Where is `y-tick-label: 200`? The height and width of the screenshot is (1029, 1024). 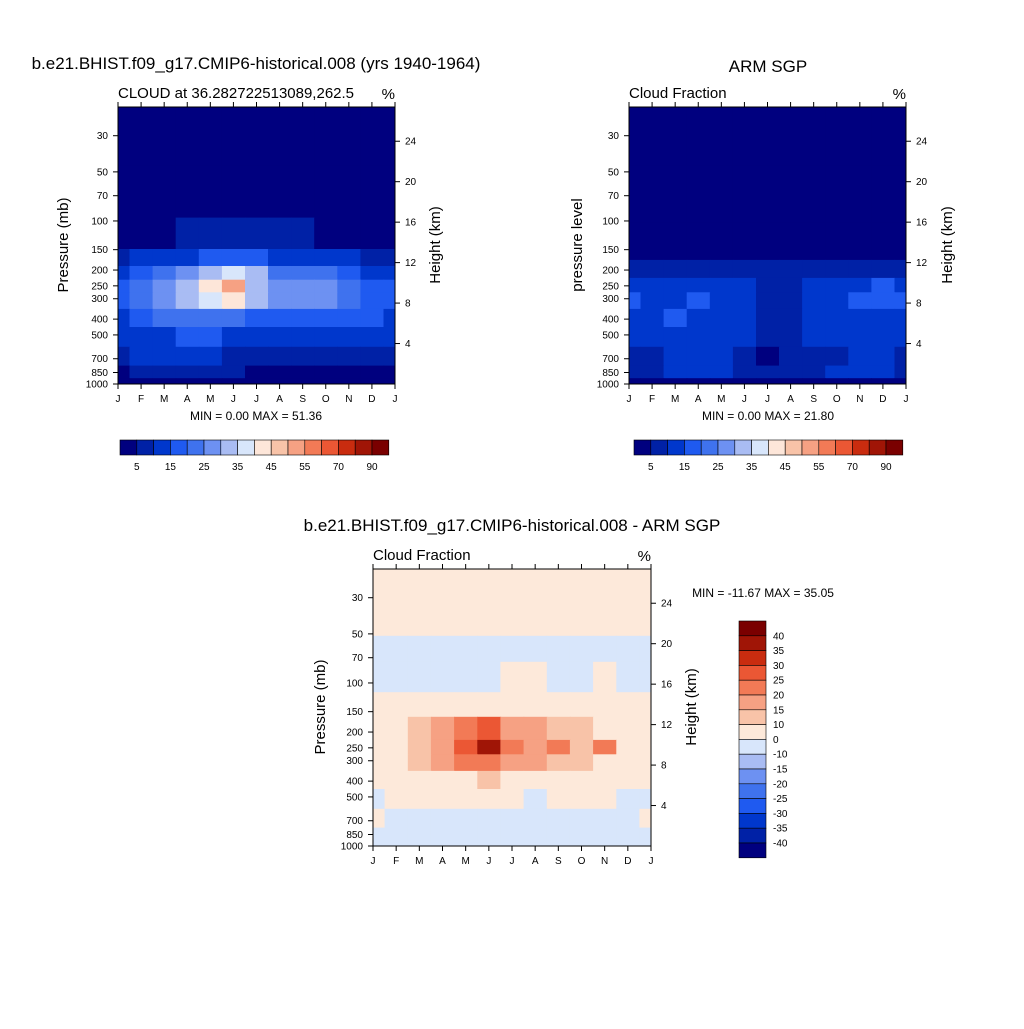
y-tick-label: 200 is located at coordinates (354, 733).